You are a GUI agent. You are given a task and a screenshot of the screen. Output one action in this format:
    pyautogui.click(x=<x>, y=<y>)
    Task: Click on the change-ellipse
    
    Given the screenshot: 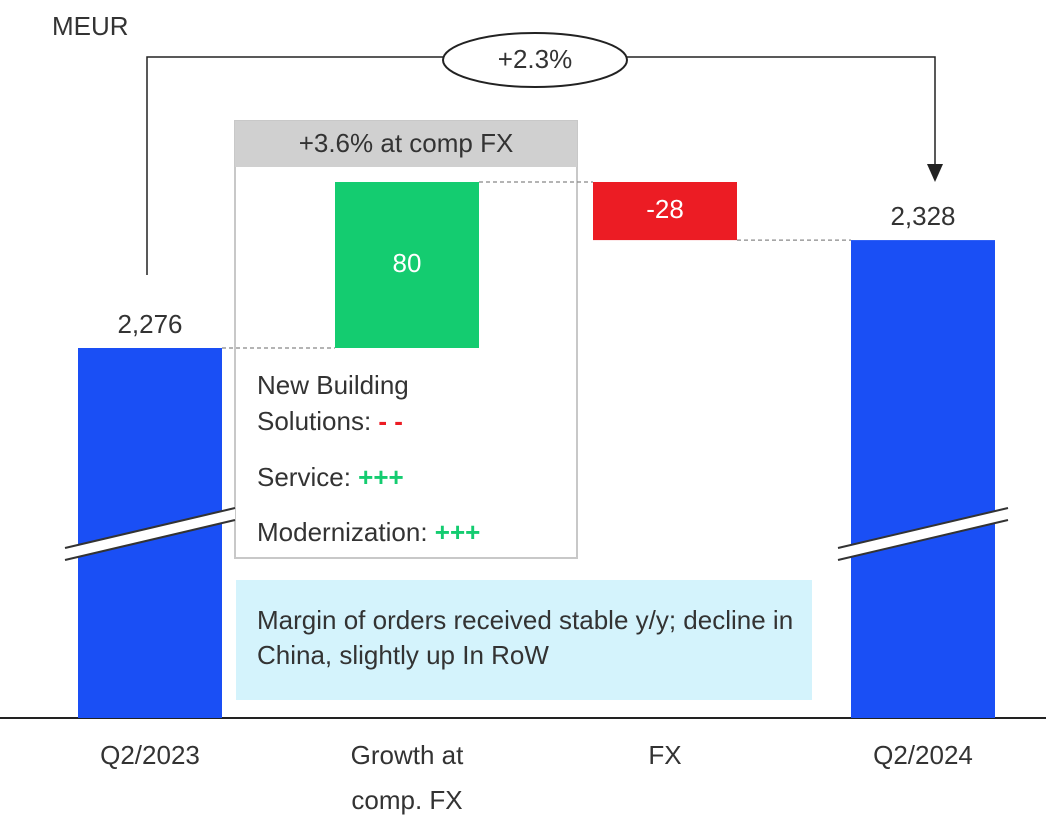 What is the action you would take?
    pyautogui.click(x=535, y=60)
    